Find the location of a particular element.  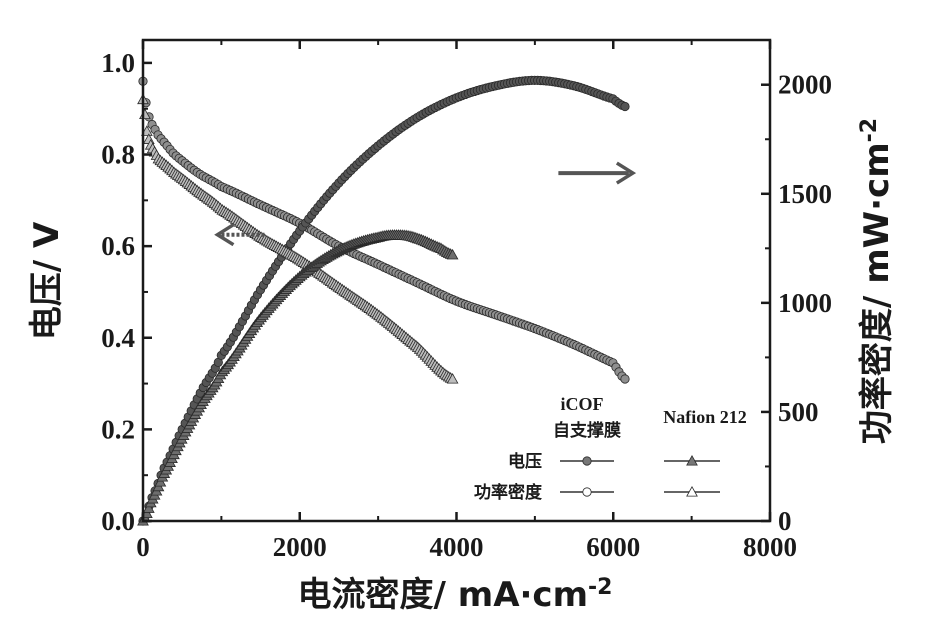

x-axis-title-text: 电流密度/ mA·cm is located at coordinates (443, 595).